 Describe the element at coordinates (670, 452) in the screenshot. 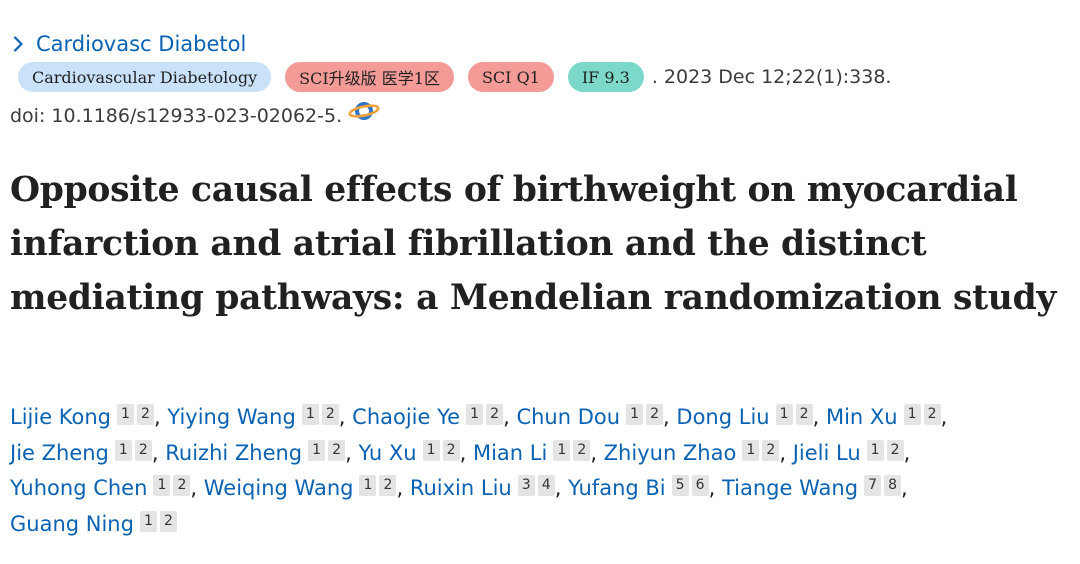

I see `author-name-link: Zhiyun Zhao` at that location.